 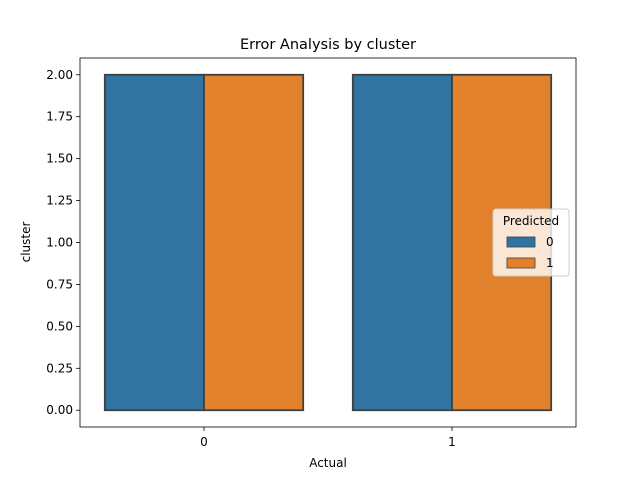 What do you see at coordinates (328, 463) in the screenshot?
I see `x-axis-label: Actual` at bounding box center [328, 463].